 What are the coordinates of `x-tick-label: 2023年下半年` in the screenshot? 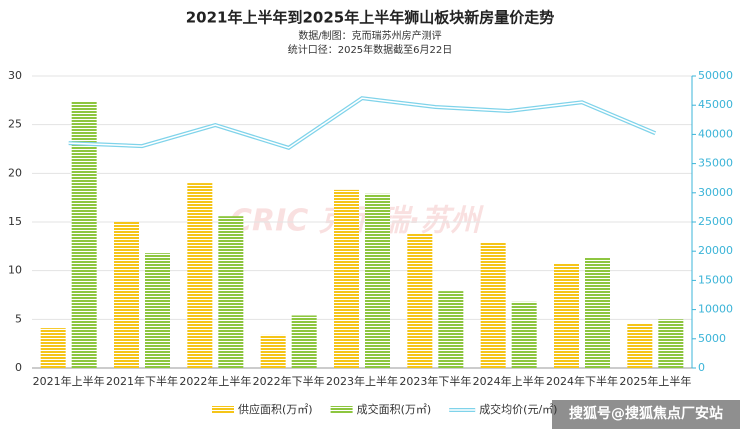 It's located at (435, 381).